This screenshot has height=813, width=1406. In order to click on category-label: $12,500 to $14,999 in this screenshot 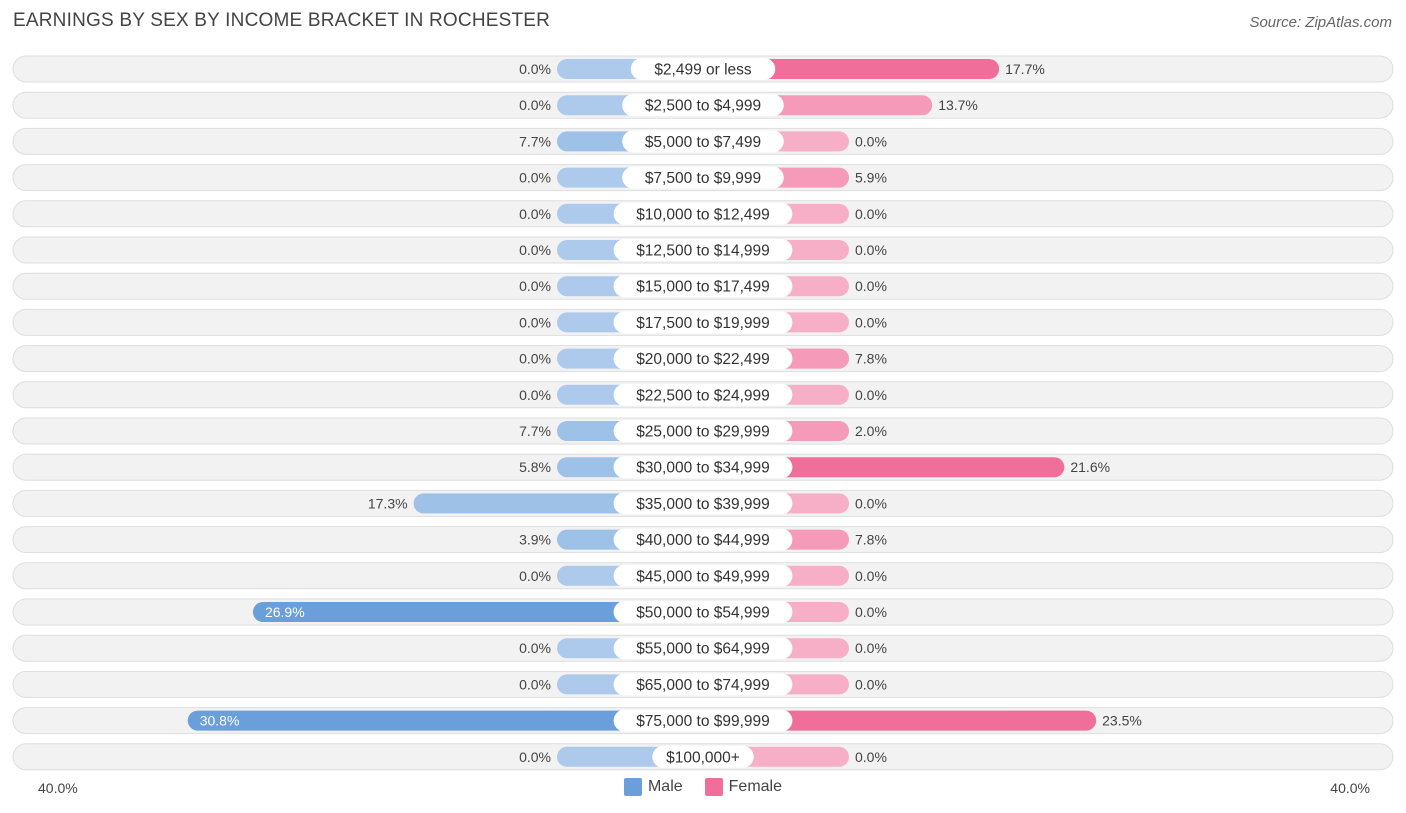, I will do `click(703, 251)`.